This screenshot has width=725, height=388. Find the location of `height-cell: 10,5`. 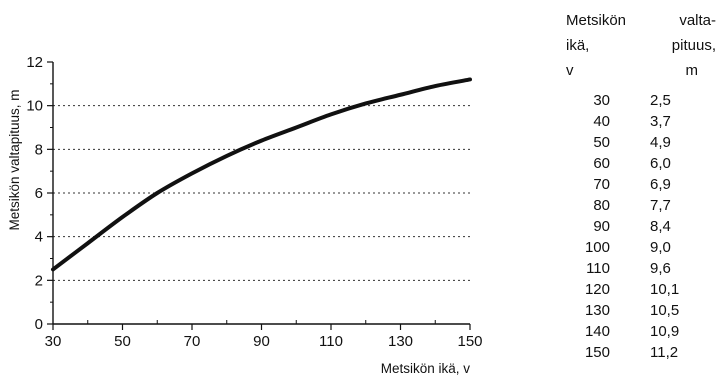

height-cell: 10,5 is located at coordinates (665, 310).